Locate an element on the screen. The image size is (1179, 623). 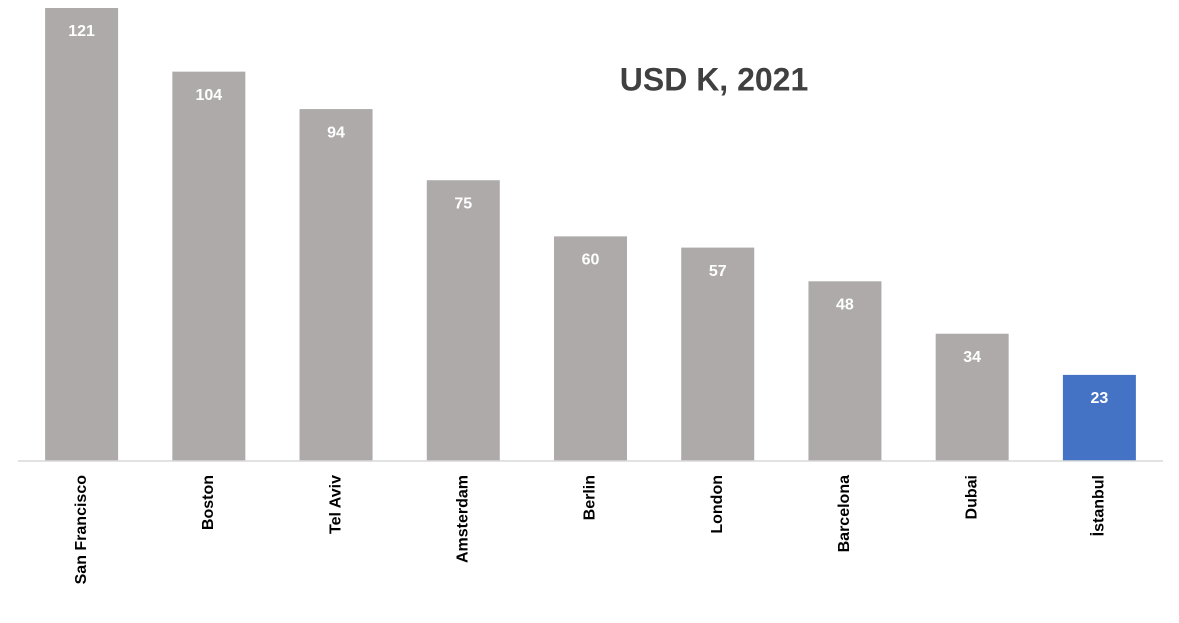
x-tick-label: İstanbul is located at coordinates (1099, 505).